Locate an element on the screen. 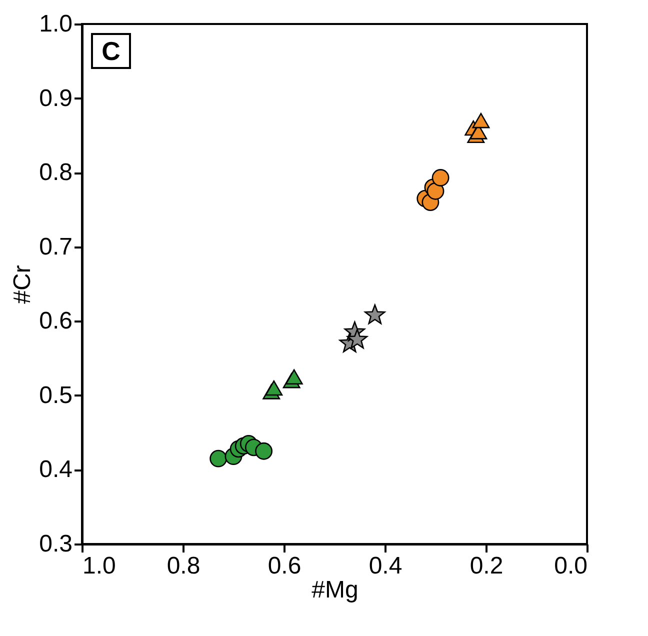 This screenshot has height=636, width=648. y-tick-label: 0.7 is located at coordinates (55, 246).